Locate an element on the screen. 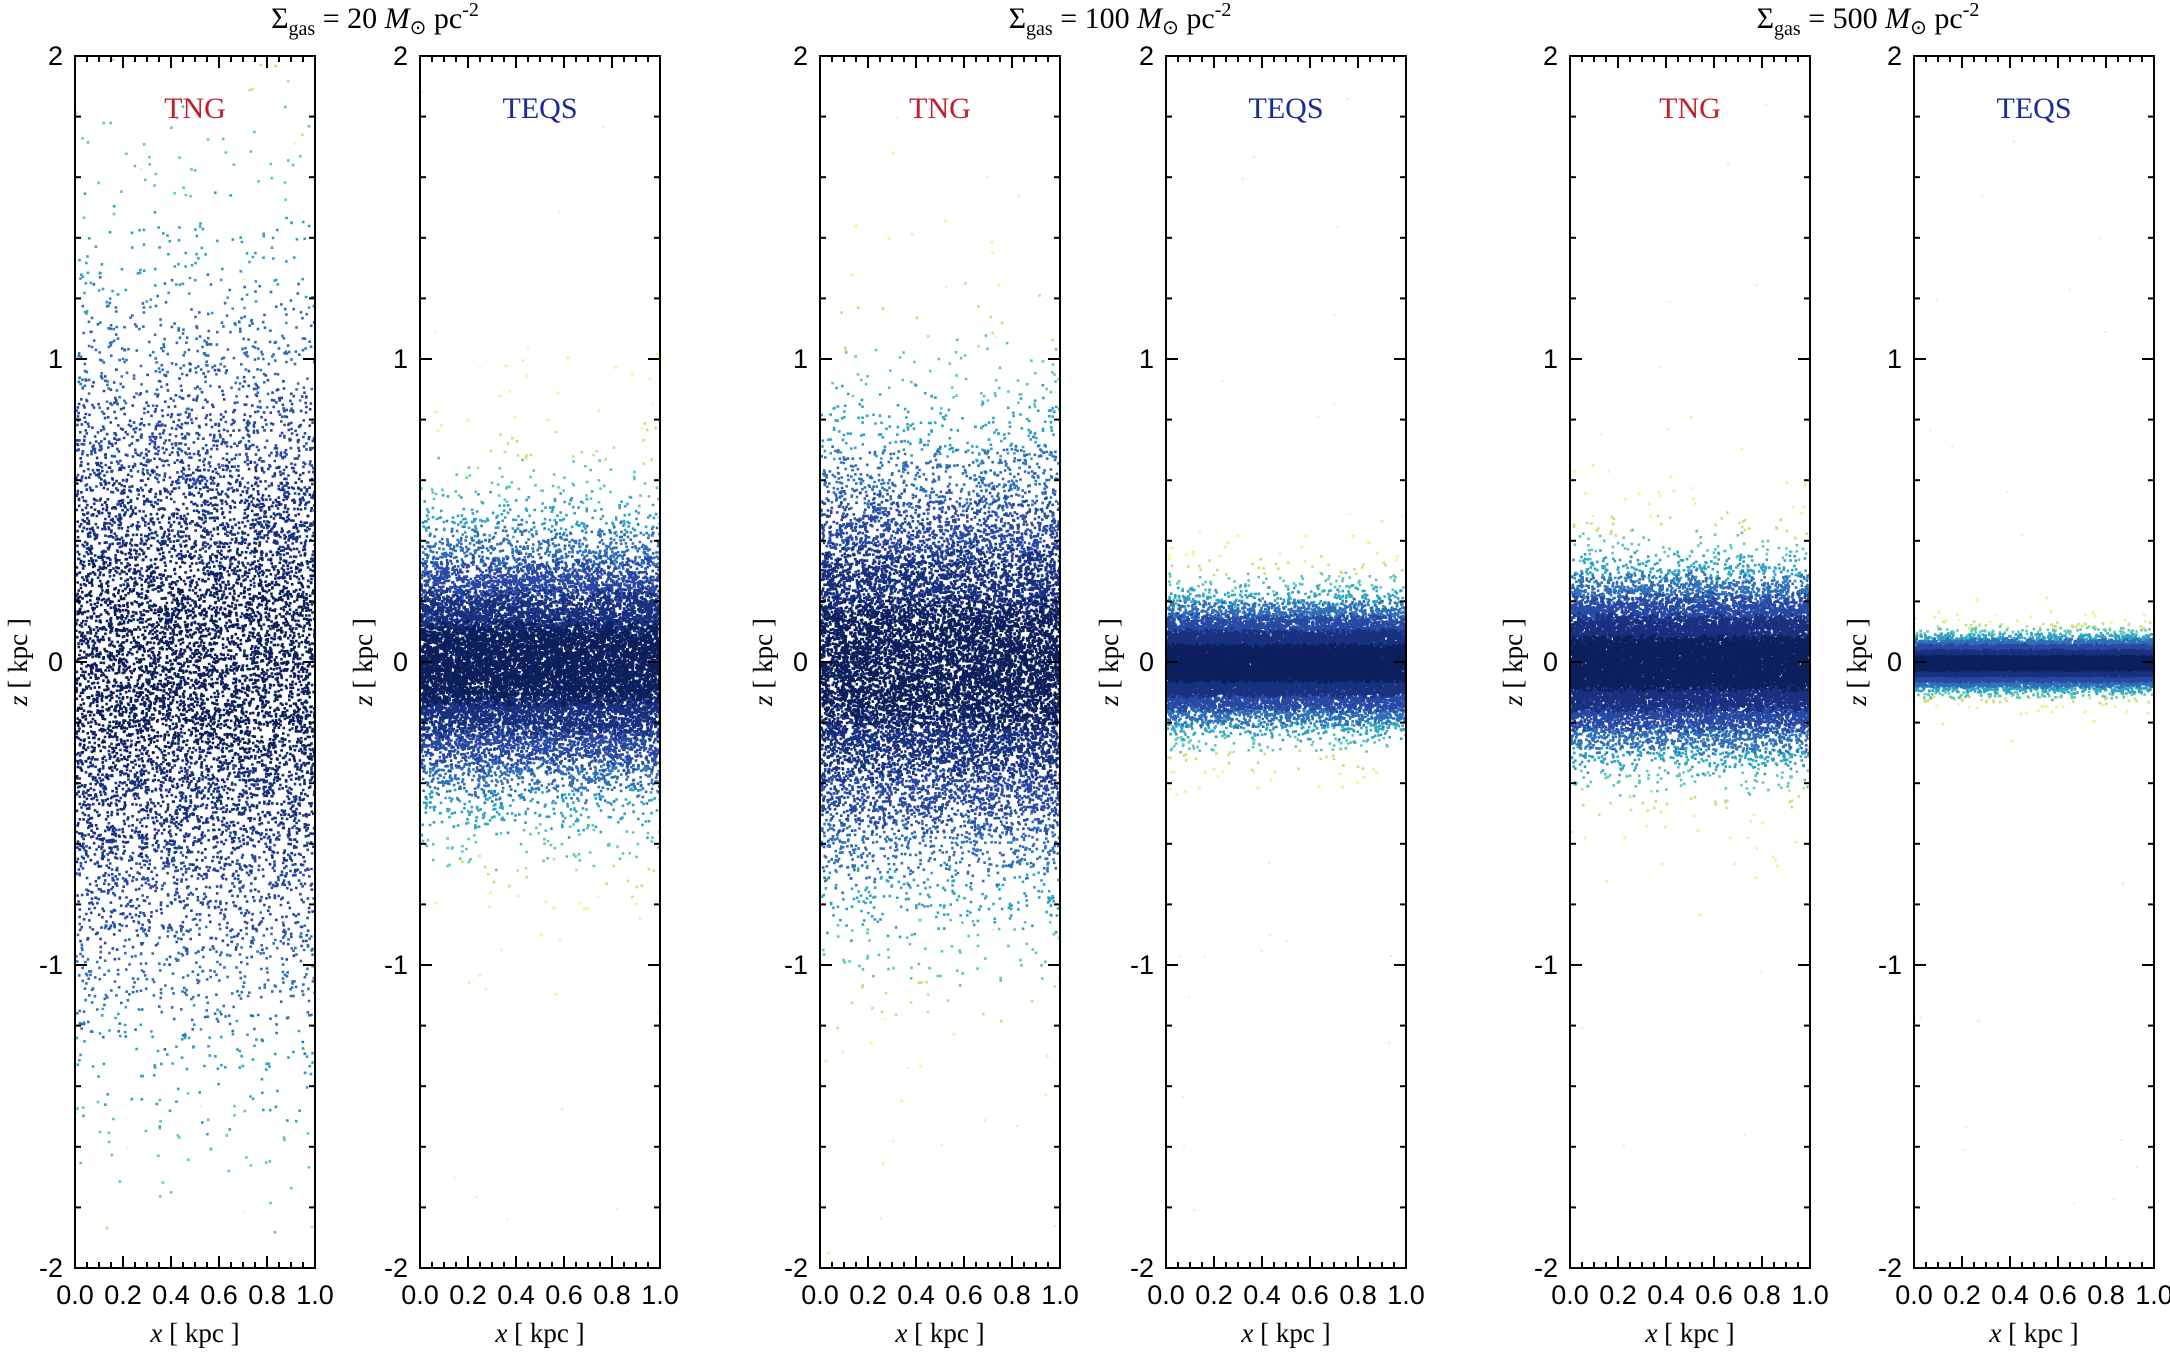 The width and height of the screenshot is (2170, 1353). group-title: Σgas = 20 M⊙ pc-2 is located at coordinates (375, 20).